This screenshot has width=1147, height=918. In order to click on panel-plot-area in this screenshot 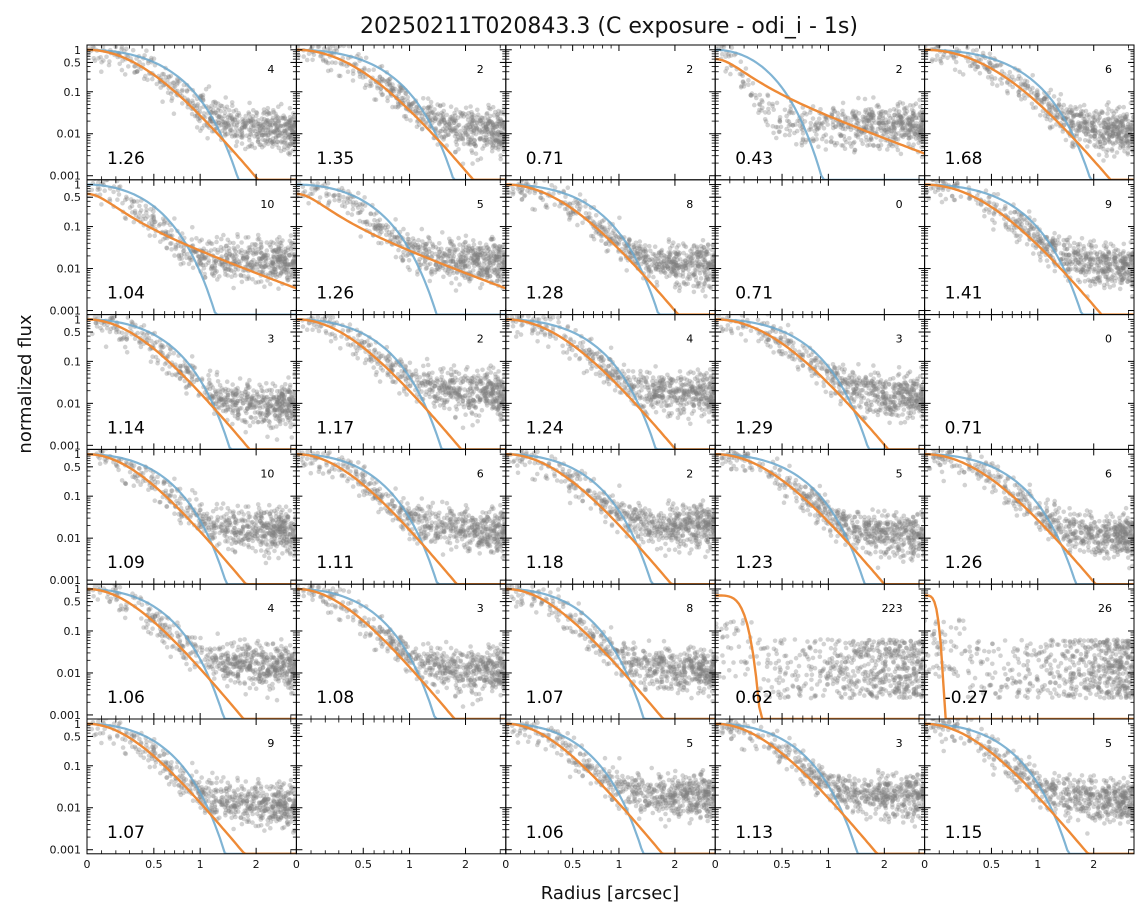, I will do `click(401, 247)`.